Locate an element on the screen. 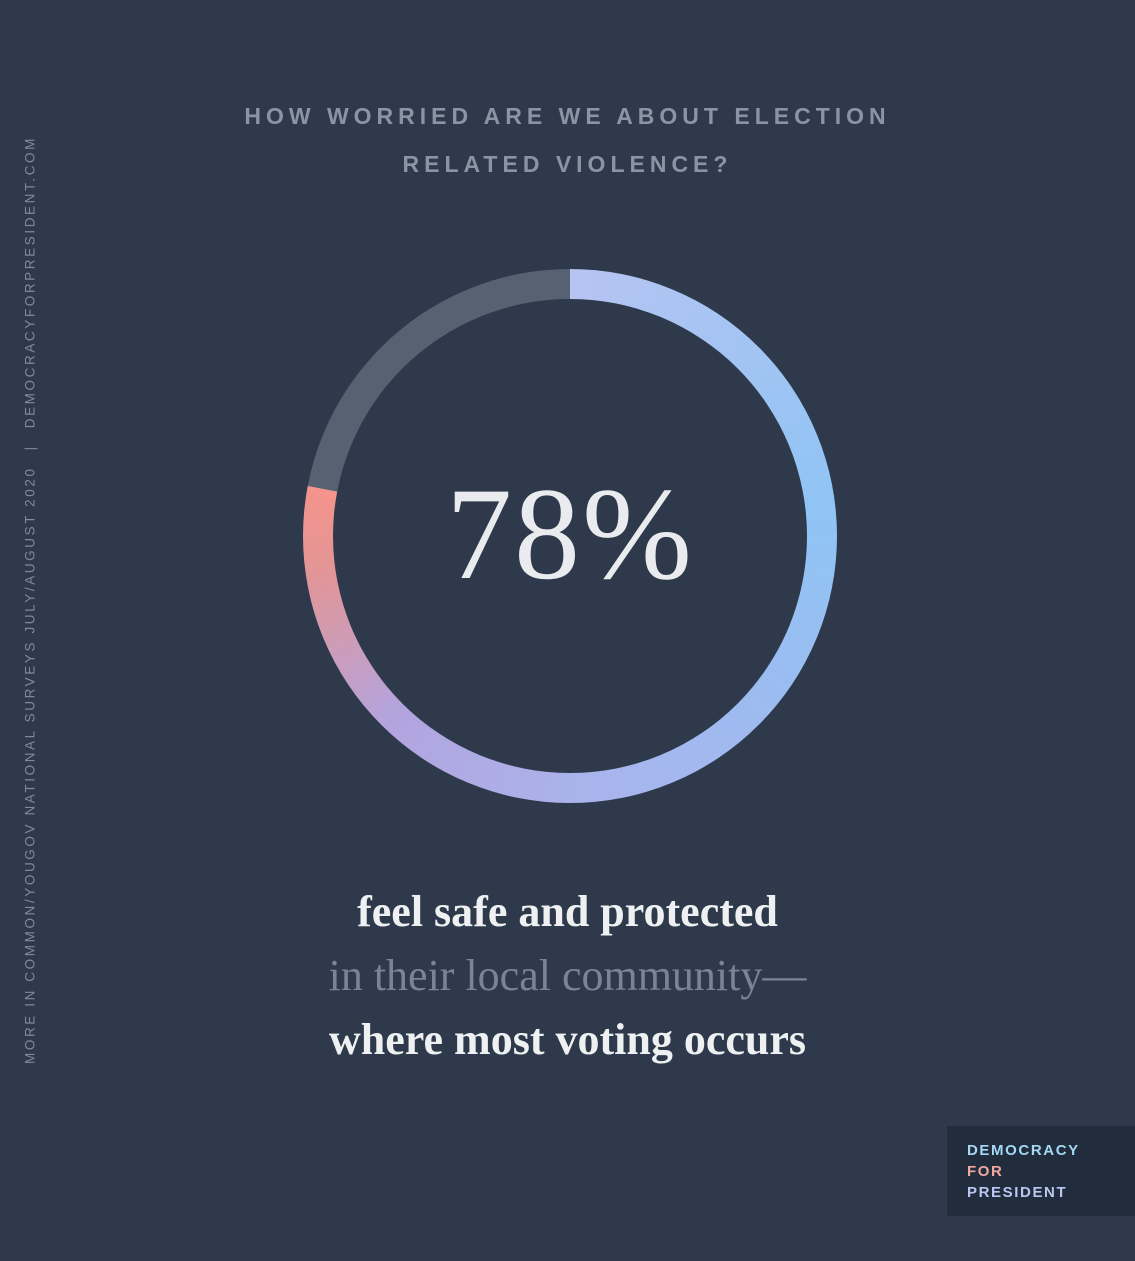  logo-line-president: PRESIDENT is located at coordinates (1017, 1192).